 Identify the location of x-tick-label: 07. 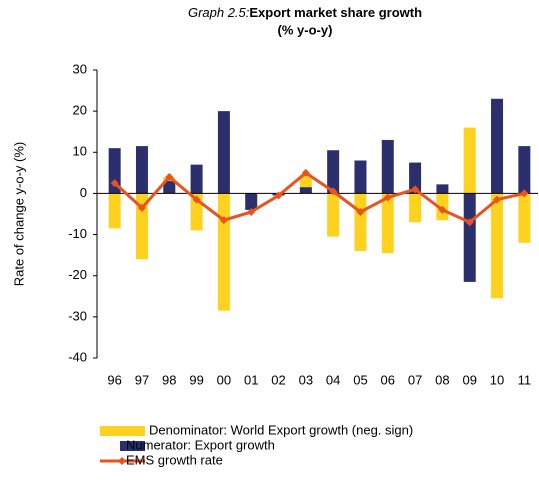
(415, 379).